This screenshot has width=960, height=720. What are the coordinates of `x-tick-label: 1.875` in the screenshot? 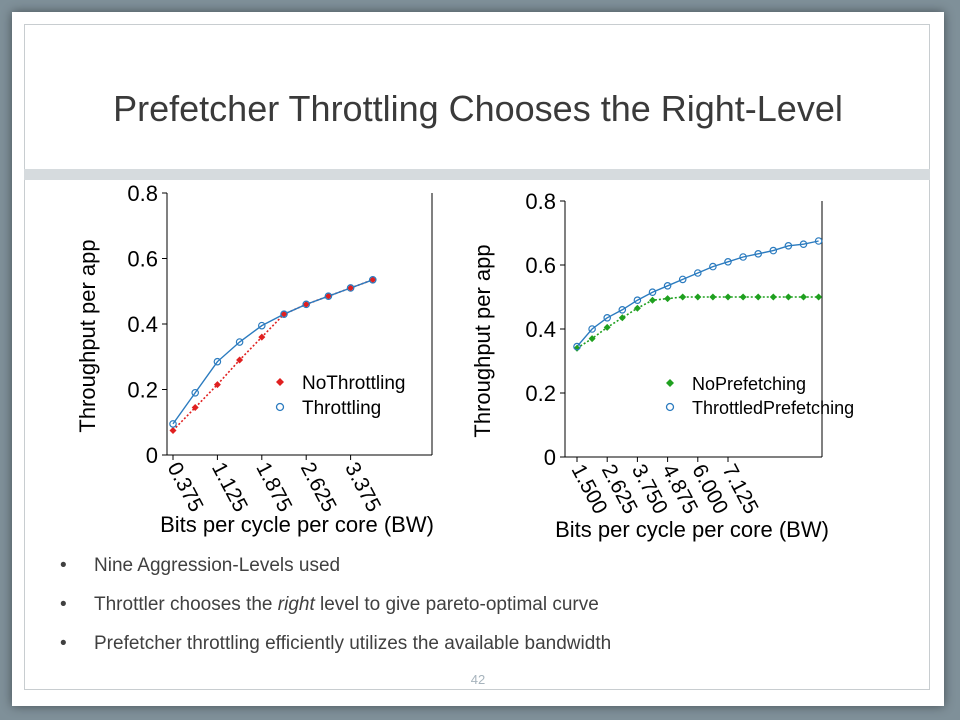 It's located at (273, 487).